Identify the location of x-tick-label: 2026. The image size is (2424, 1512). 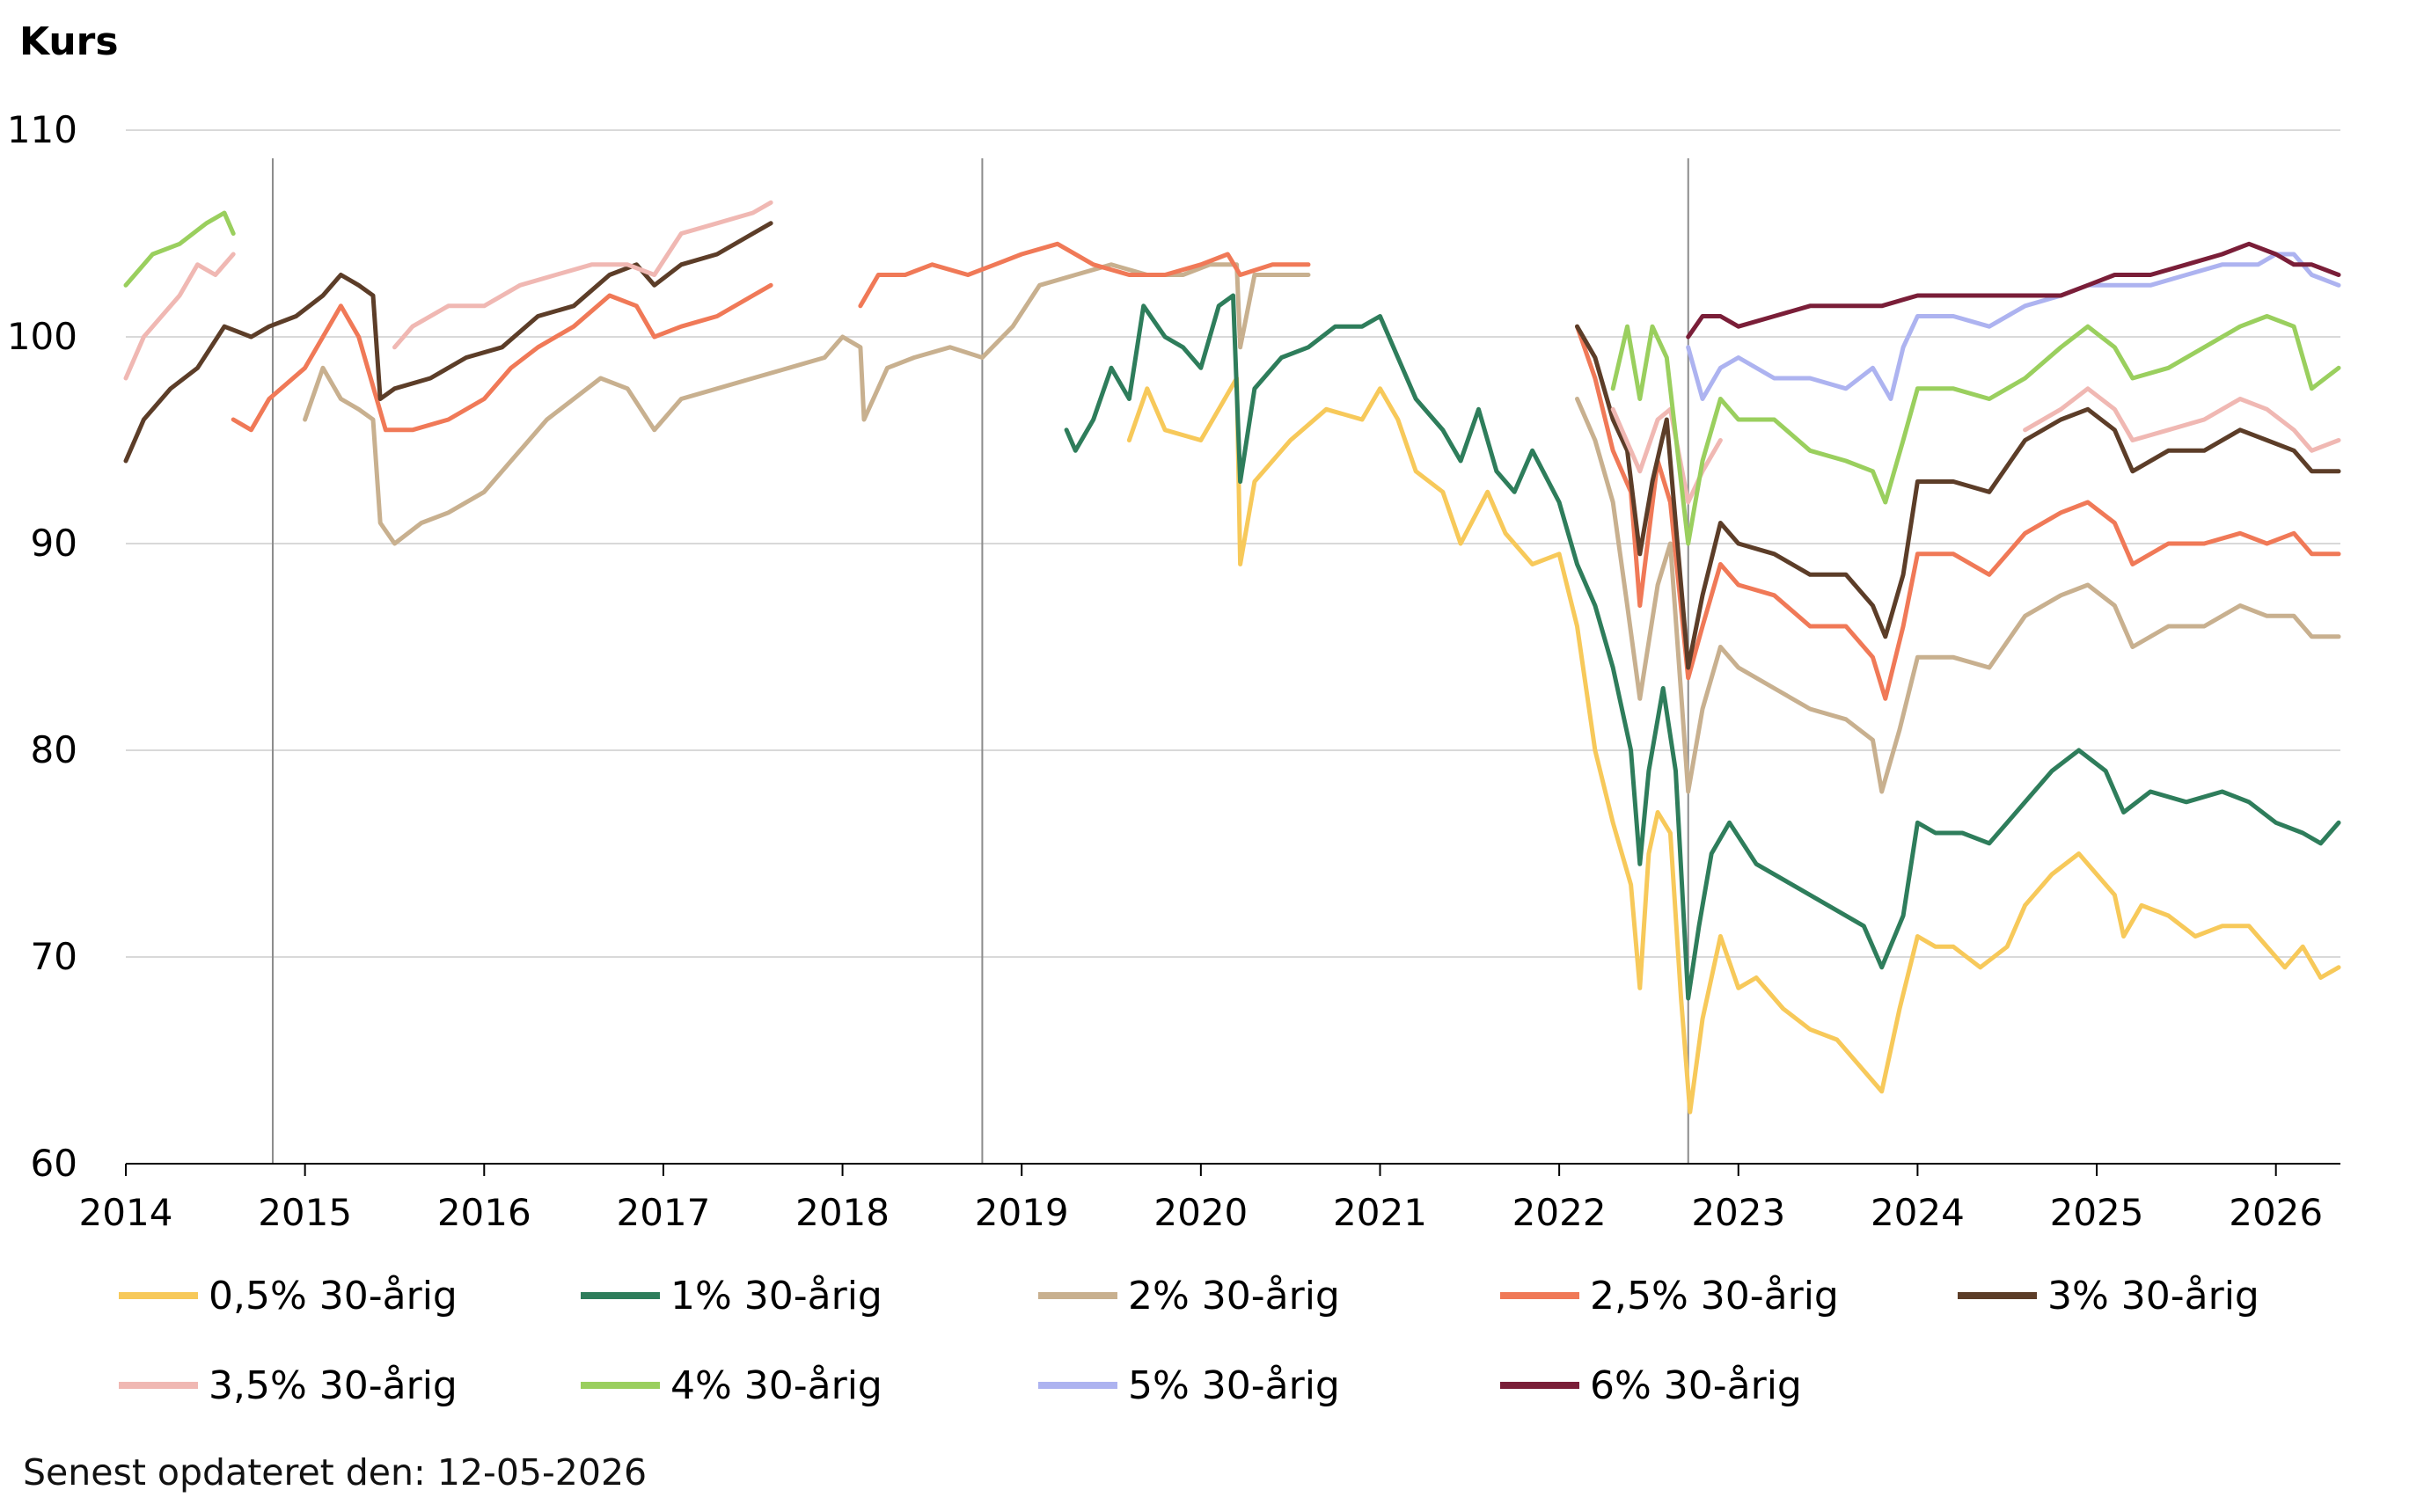
(2276, 1212).